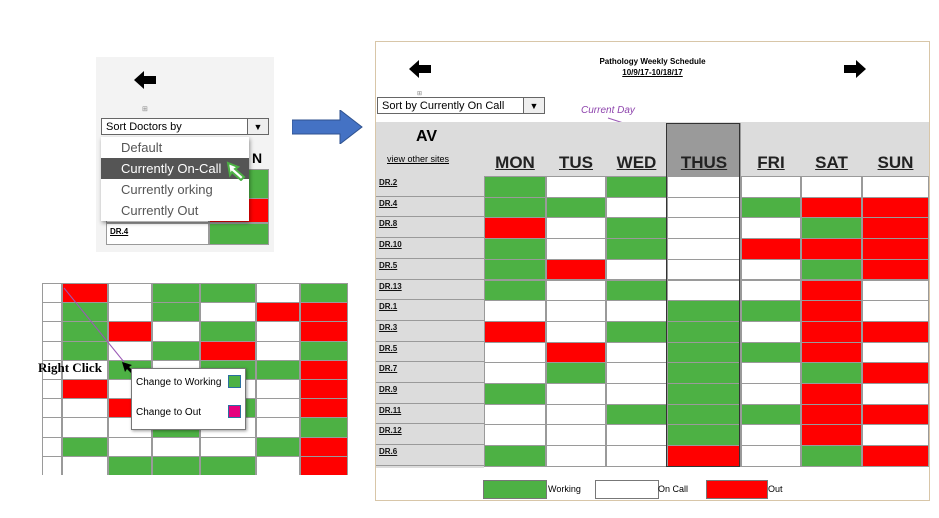 The width and height of the screenshot is (939, 518). Describe the element at coordinates (855, 69) in the screenshot. I see `forward-arrow-icon` at that location.